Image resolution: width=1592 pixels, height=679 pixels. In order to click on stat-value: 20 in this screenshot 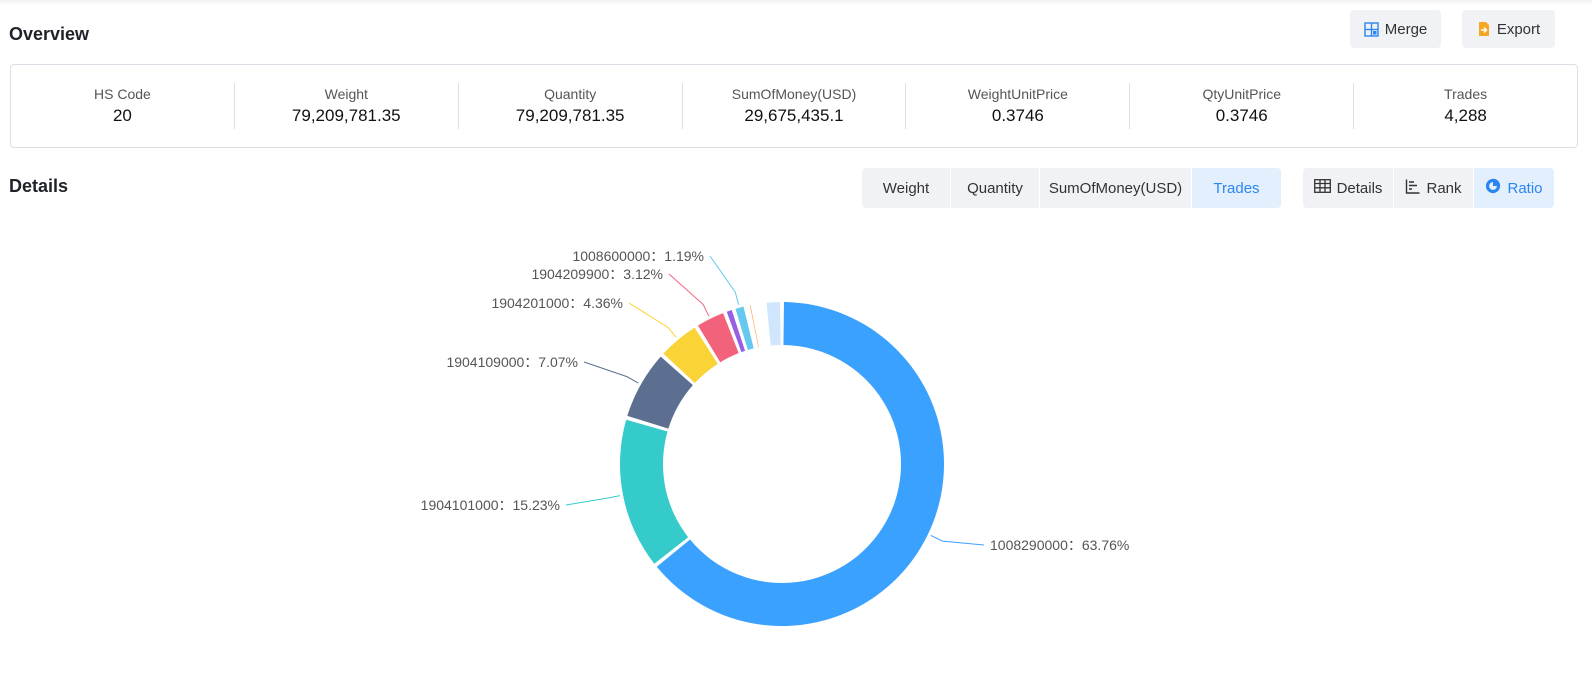, I will do `click(122, 115)`.